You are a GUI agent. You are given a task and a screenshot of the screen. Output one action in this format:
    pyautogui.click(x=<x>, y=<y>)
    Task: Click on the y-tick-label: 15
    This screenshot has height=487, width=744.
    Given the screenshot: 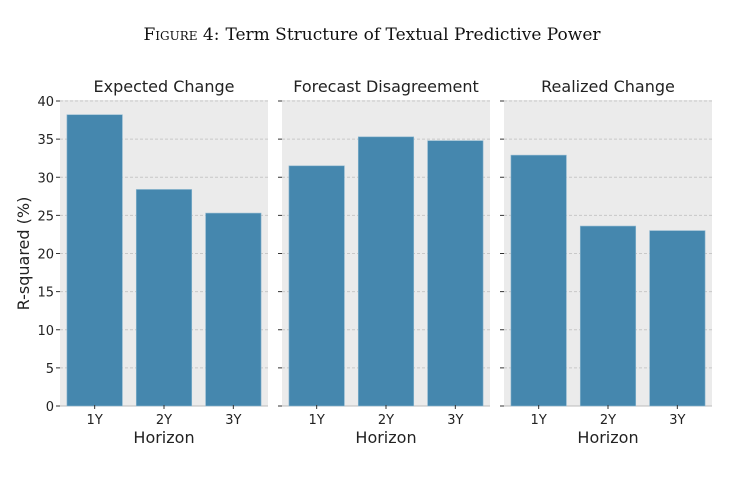 What is the action you would take?
    pyautogui.click(x=45, y=293)
    